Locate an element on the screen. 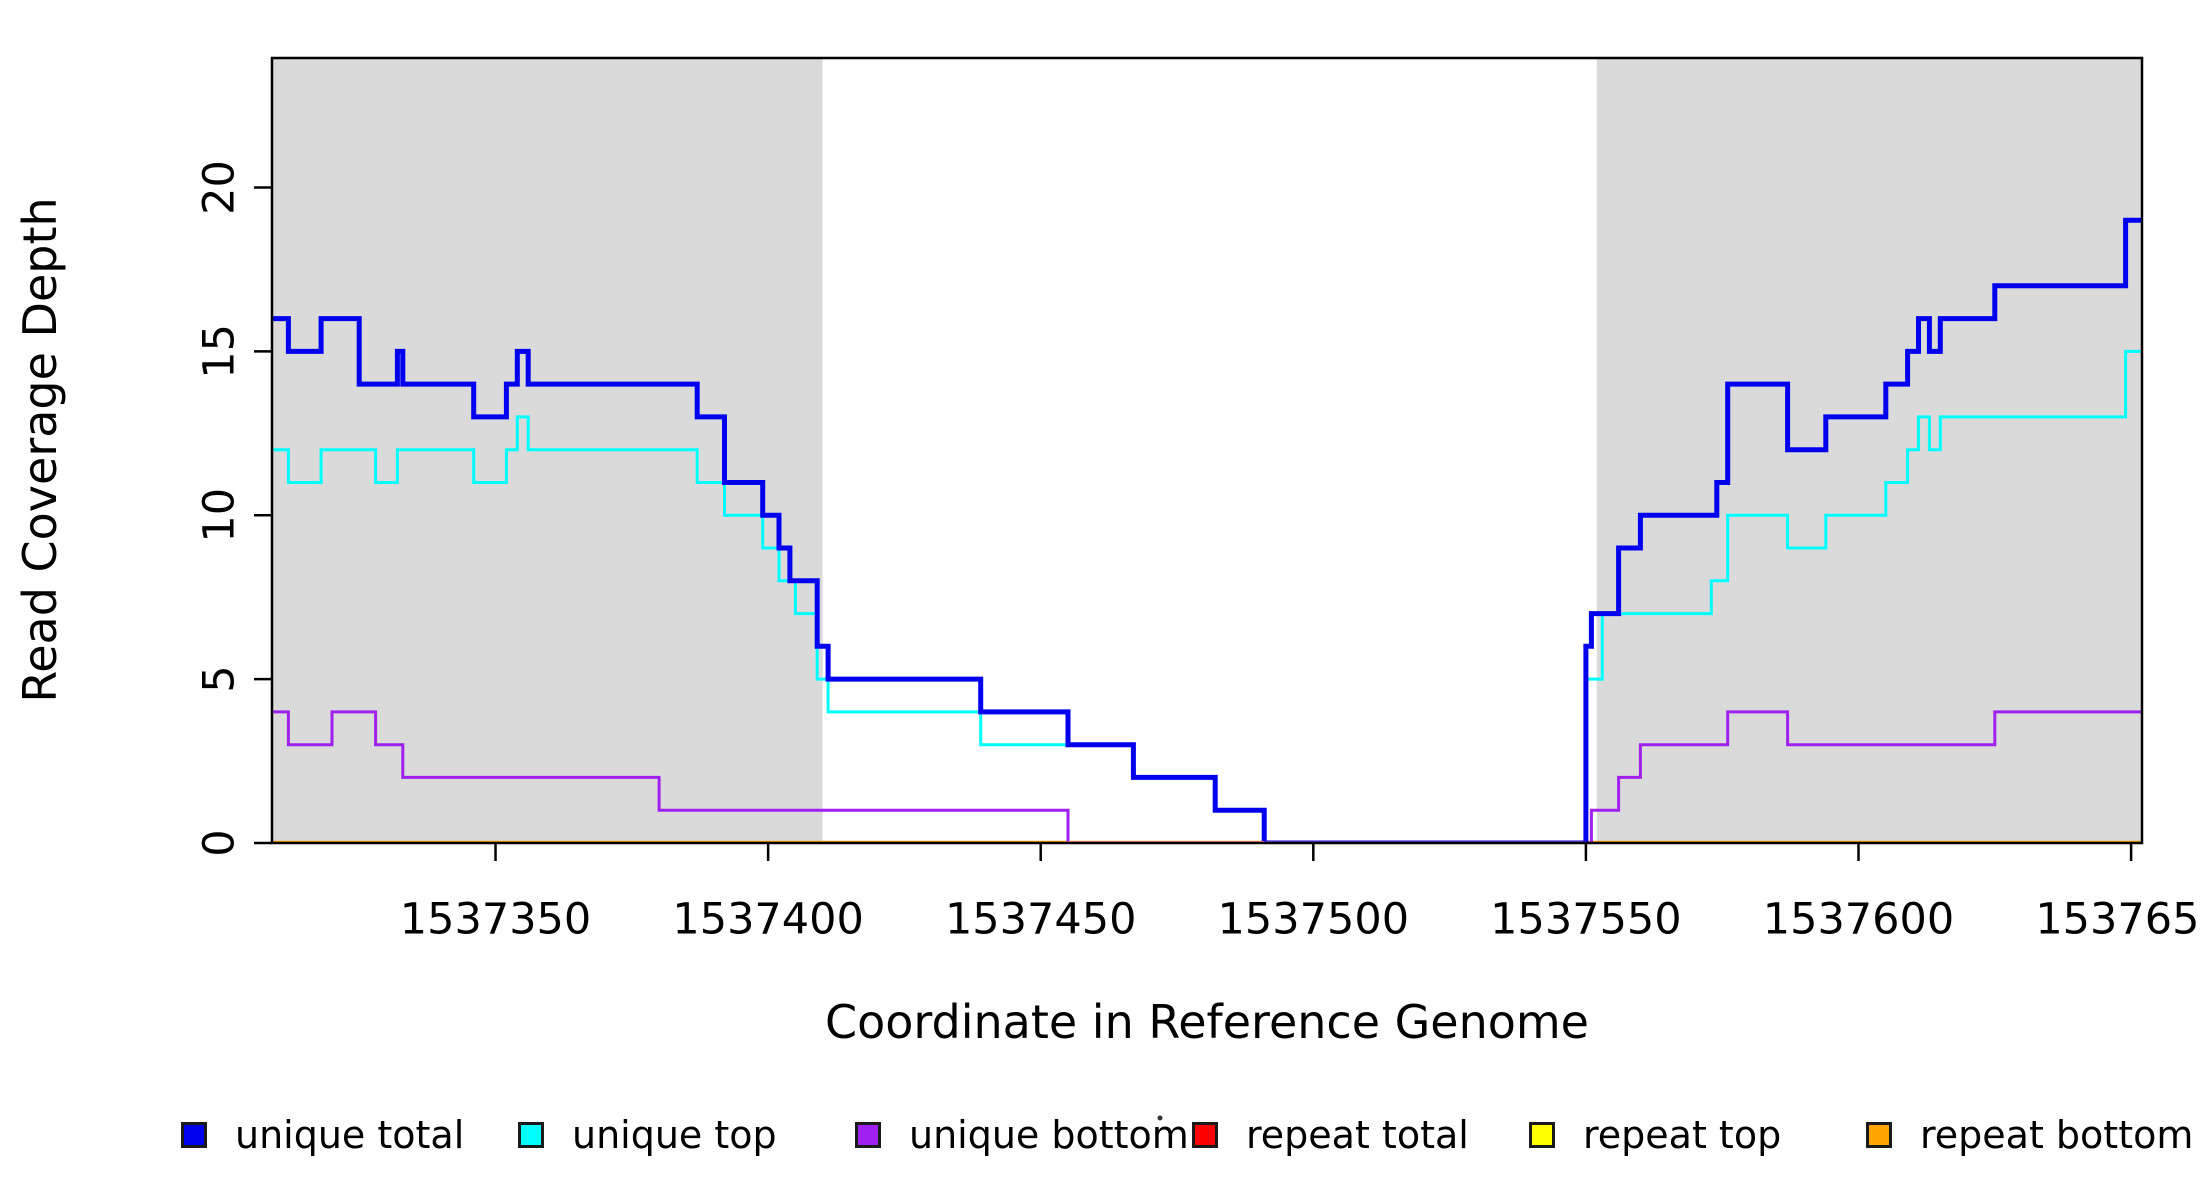 The image size is (2200, 1200). y-tick-label: 0 is located at coordinates (220, 842).